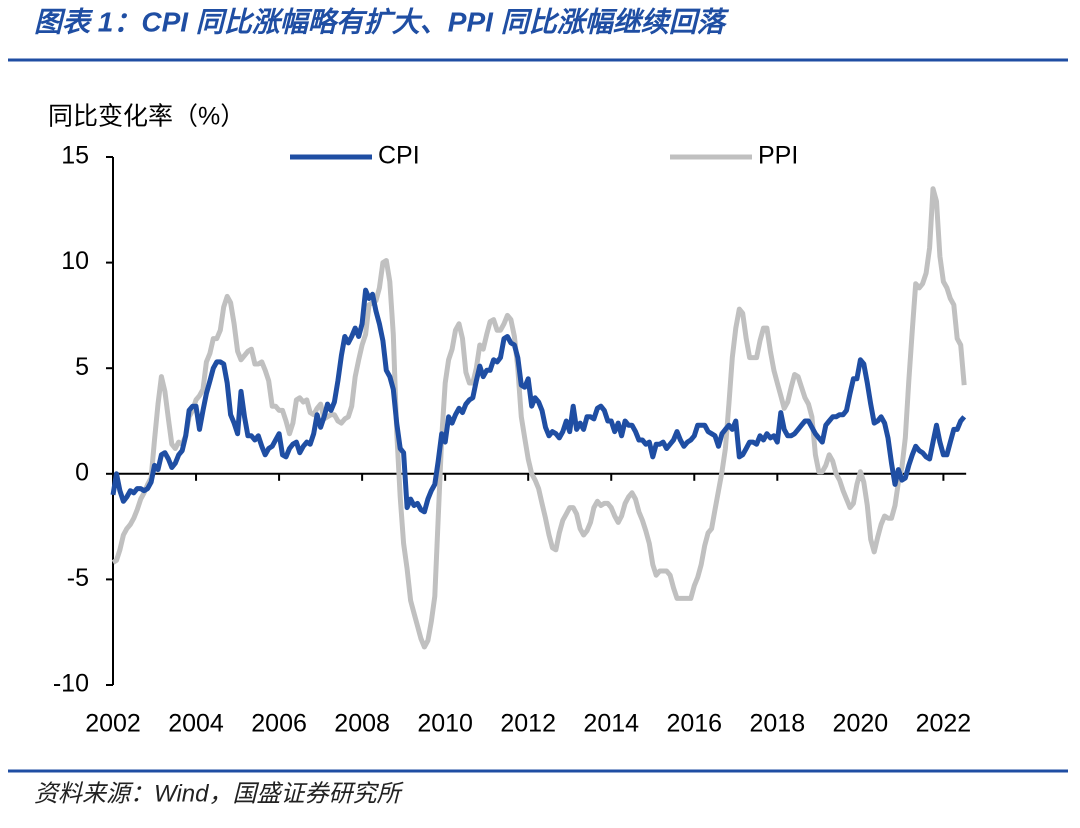  What do you see at coordinates (362, 724) in the screenshot?
I see `x-tick-label: 2008` at bounding box center [362, 724].